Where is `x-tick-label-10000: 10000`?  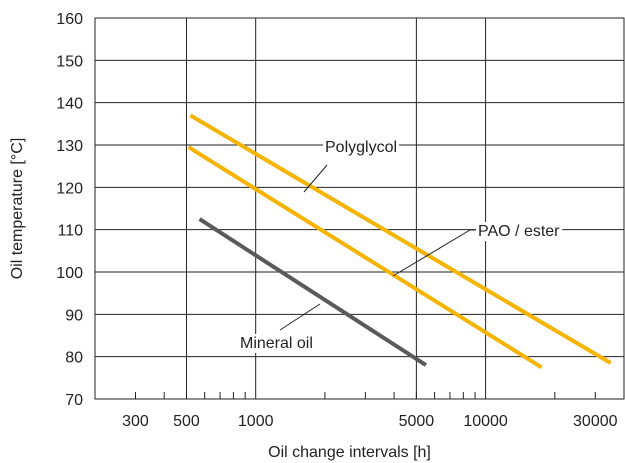 x-tick-label-10000: 10000 is located at coordinates (485, 421).